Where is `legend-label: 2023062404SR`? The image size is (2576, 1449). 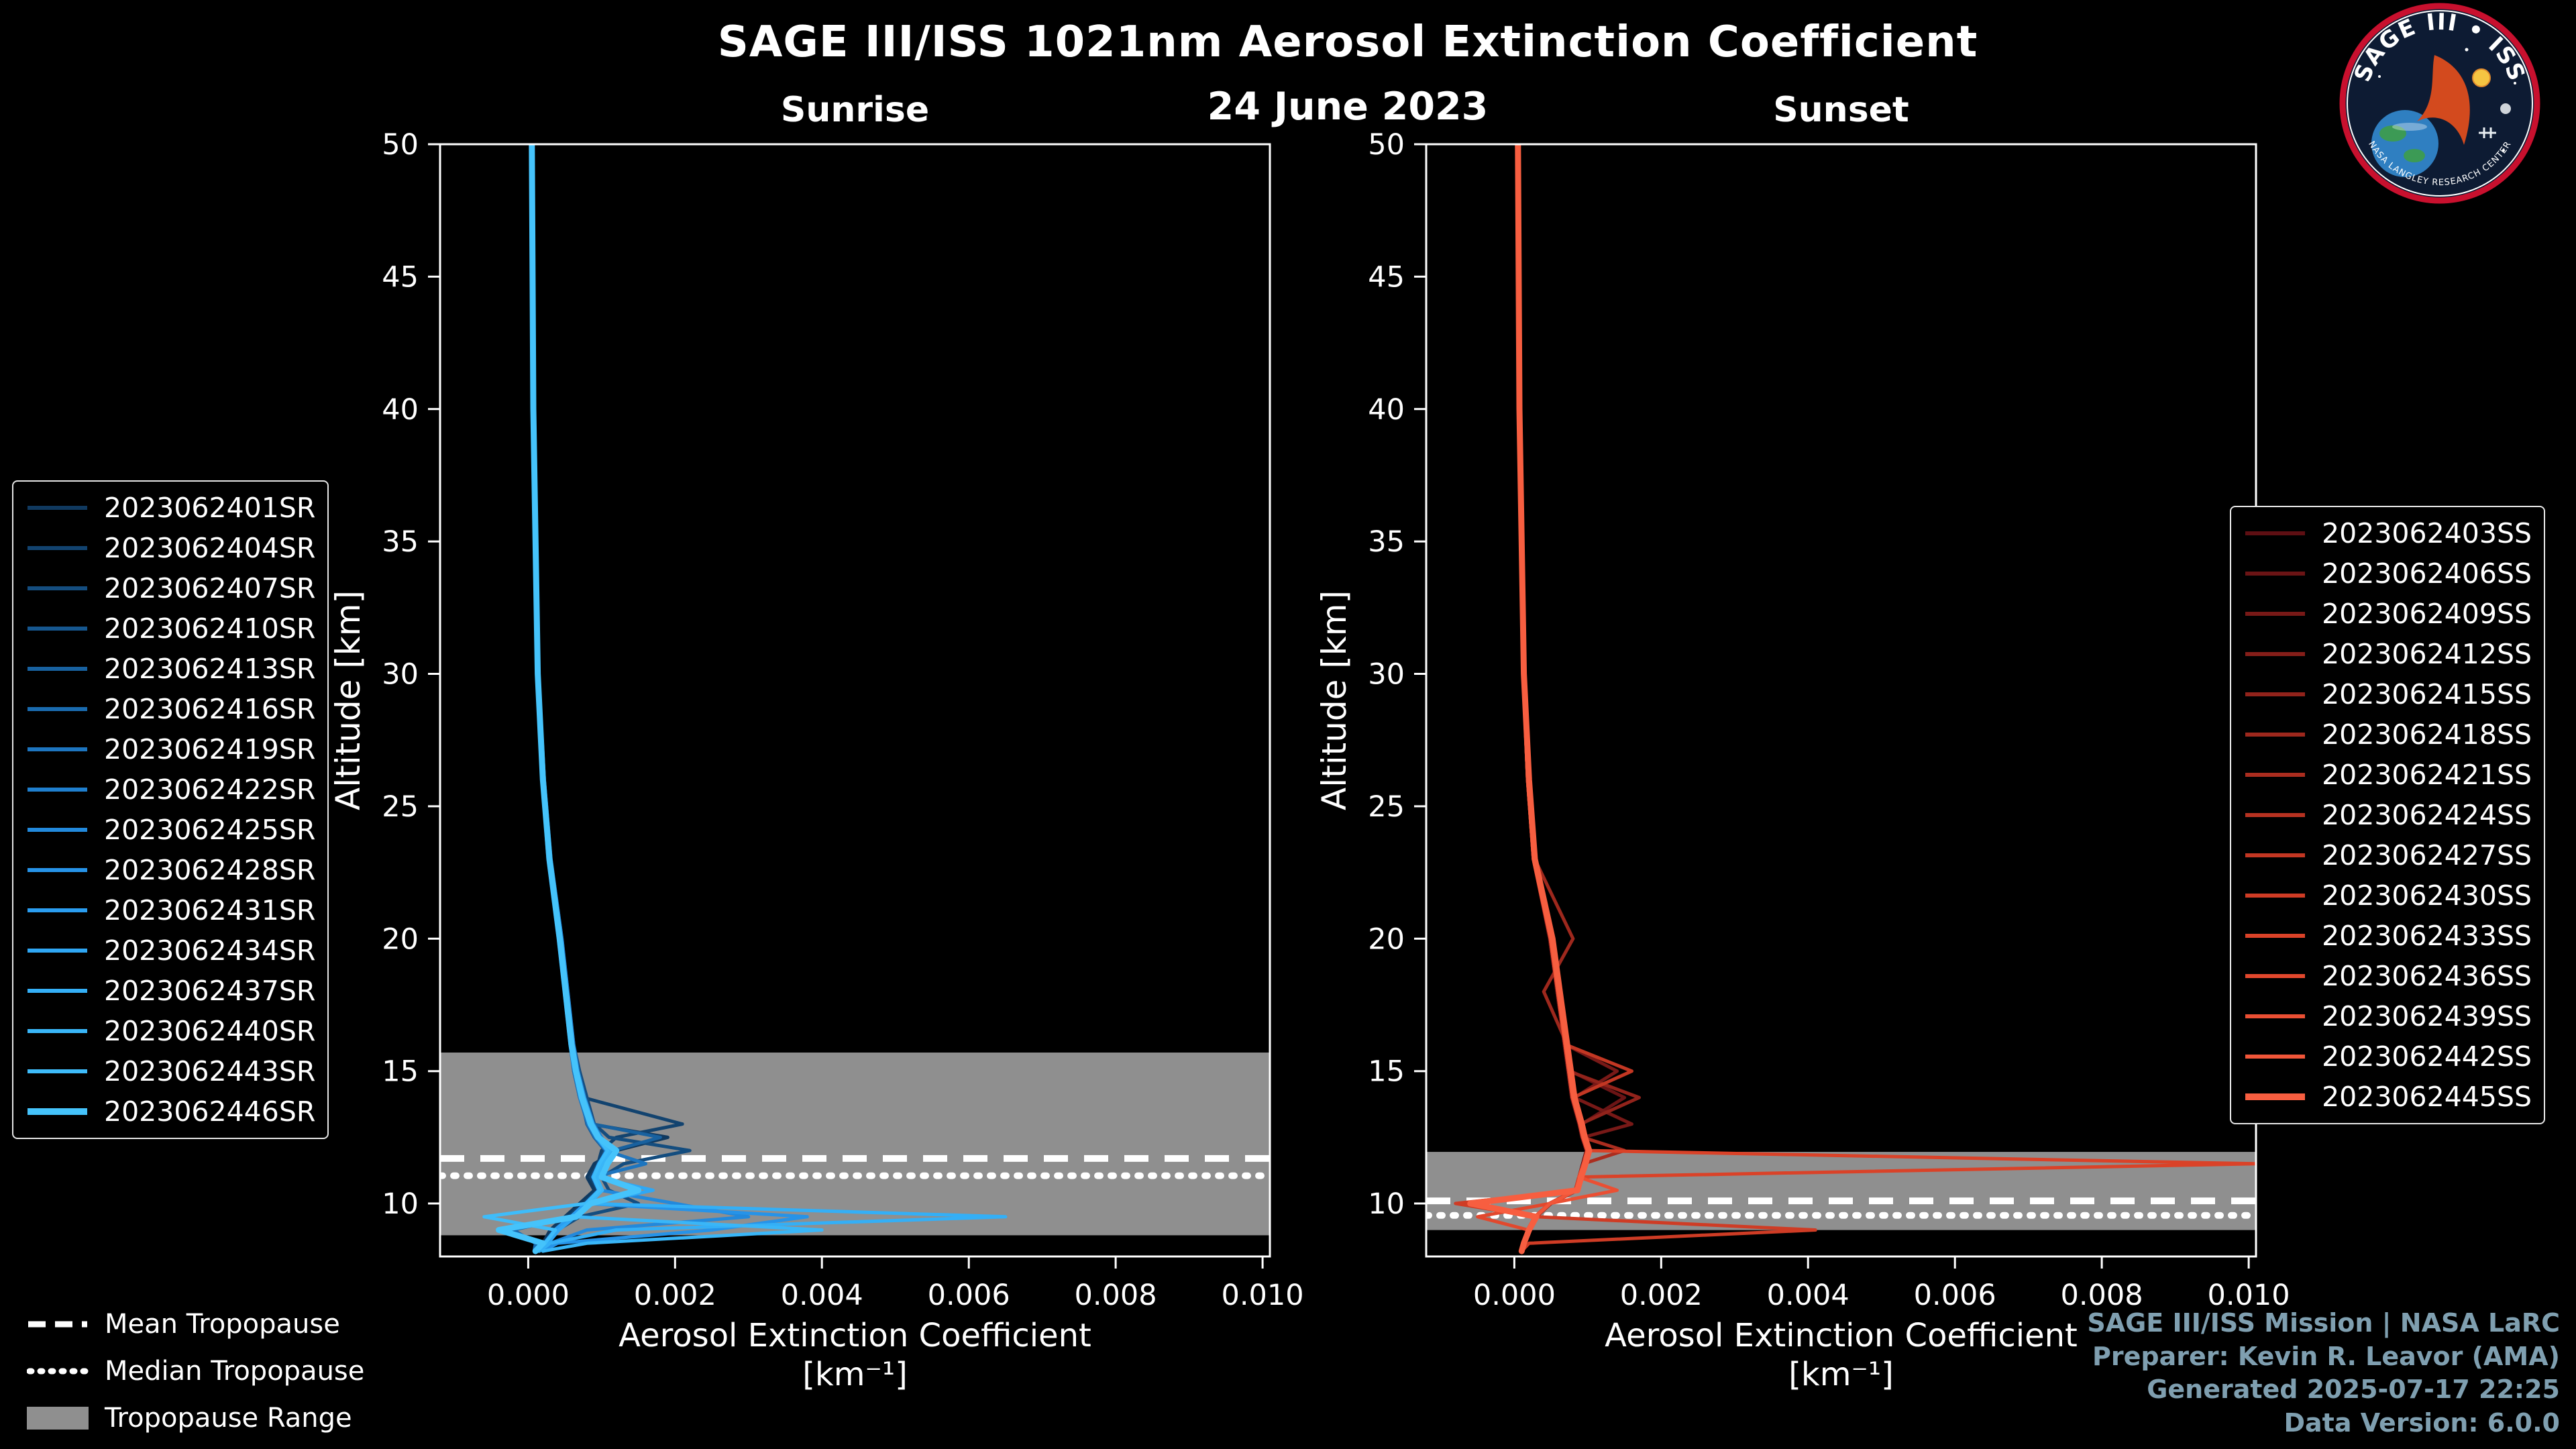
legend-label: 2023062404SR is located at coordinates (210, 548).